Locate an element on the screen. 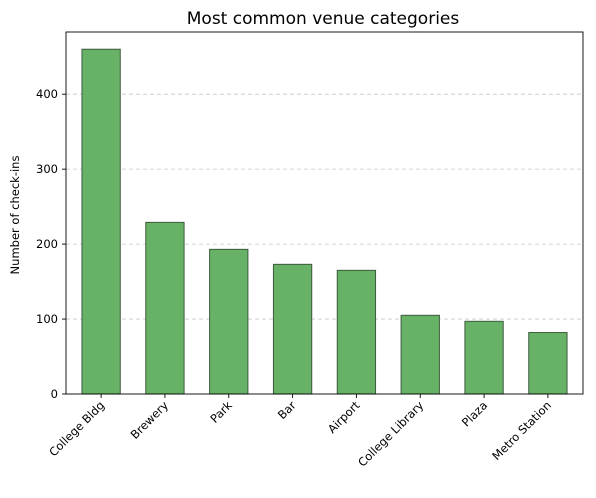 The height and width of the screenshot is (498, 596). chart-title: Most common venue categories is located at coordinates (323, 19).